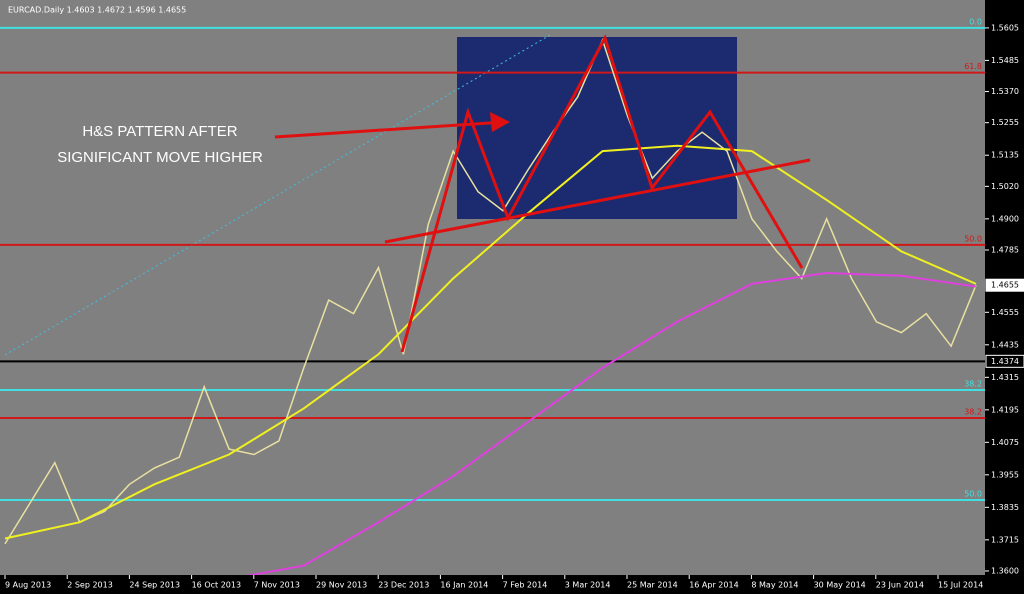 Image resolution: width=1024 pixels, height=594 pixels. What do you see at coordinates (840, 585) in the screenshot?
I see `x-tick-label: 30 May 2014` at bounding box center [840, 585].